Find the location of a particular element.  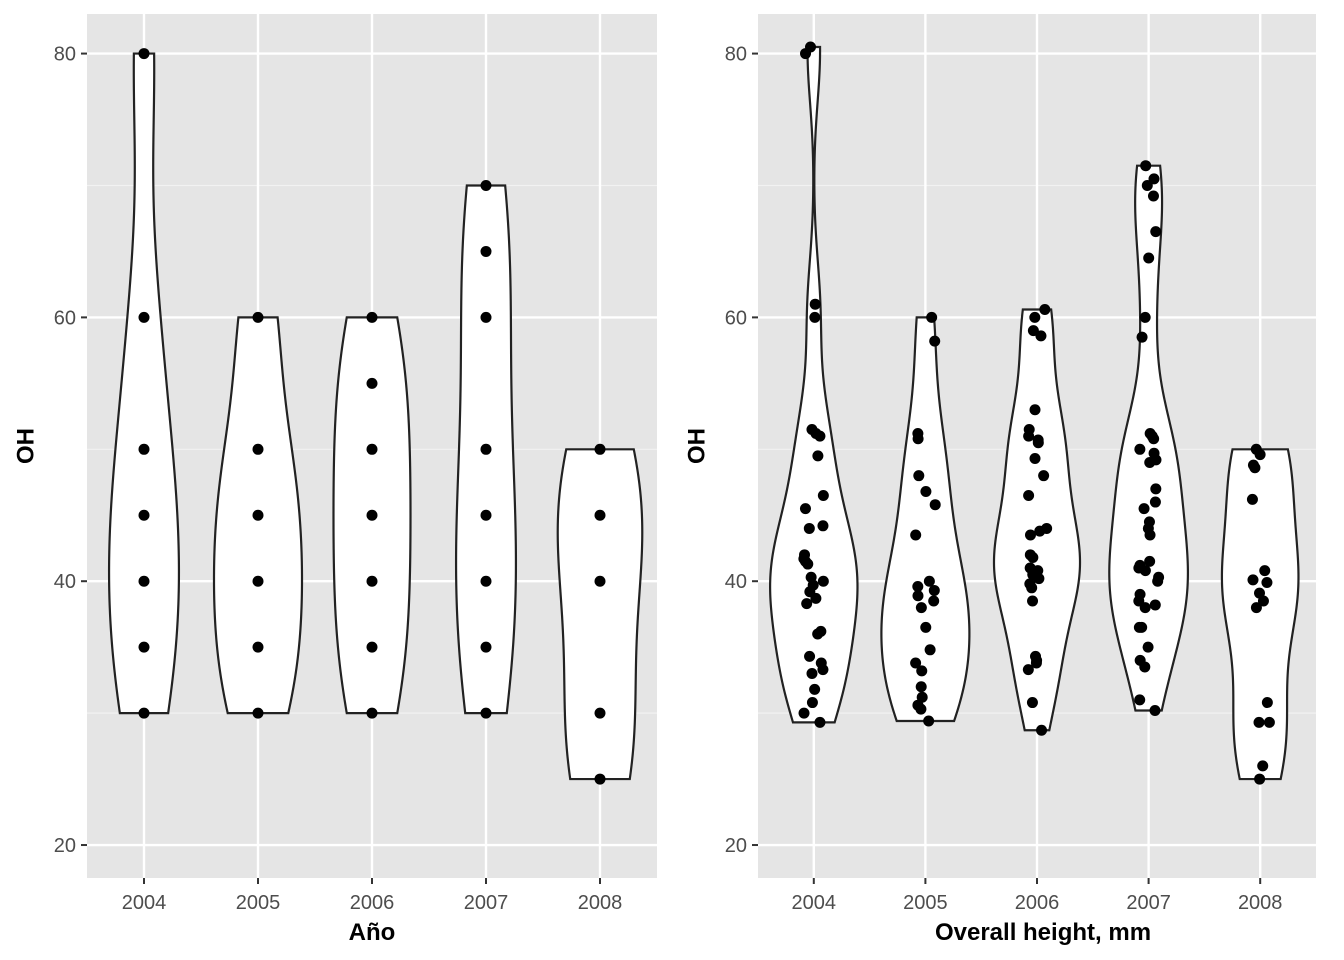

x-axis-title: Año is located at coordinates (372, 932).